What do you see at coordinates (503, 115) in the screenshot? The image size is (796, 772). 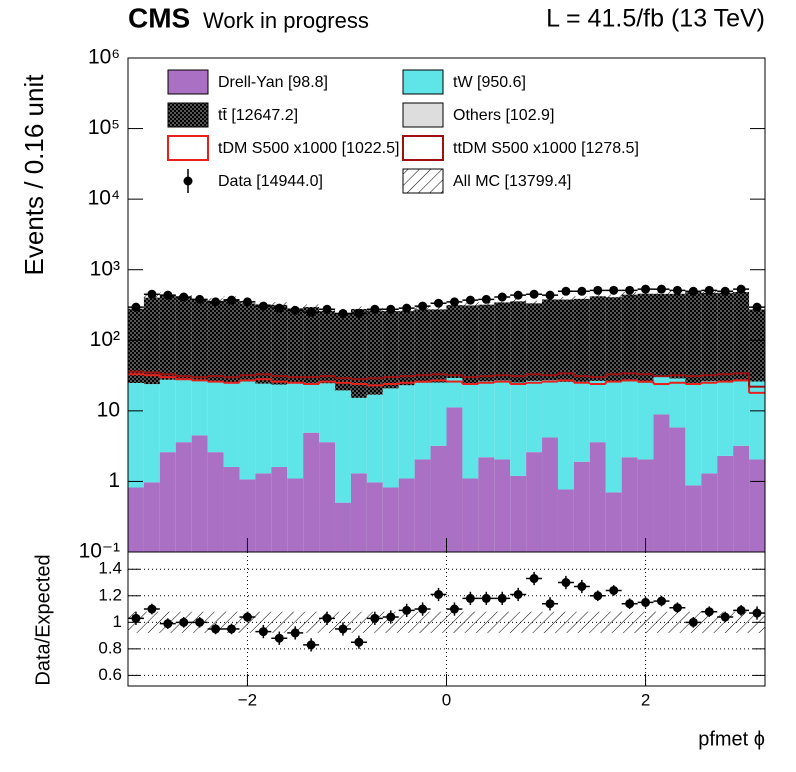 I see `legend-label: Others [102.9]` at bounding box center [503, 115].